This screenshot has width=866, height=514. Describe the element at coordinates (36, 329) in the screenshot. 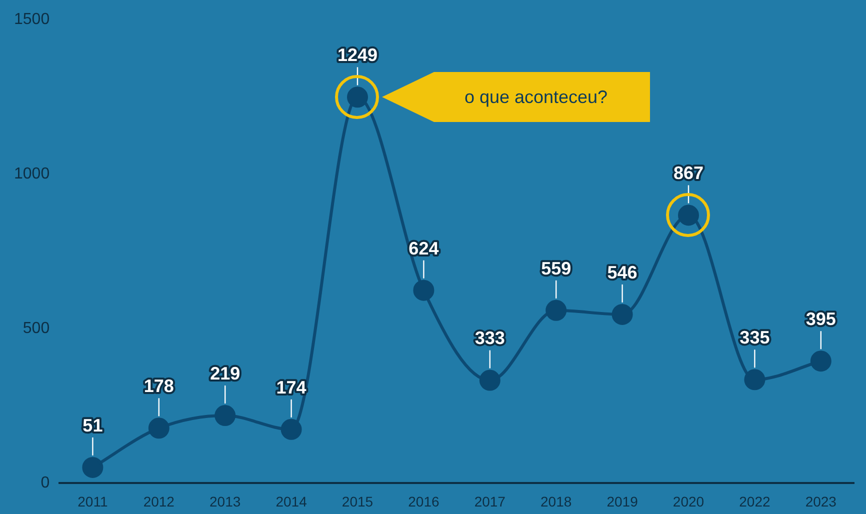

I see `y-tick-label: 500` at that location.